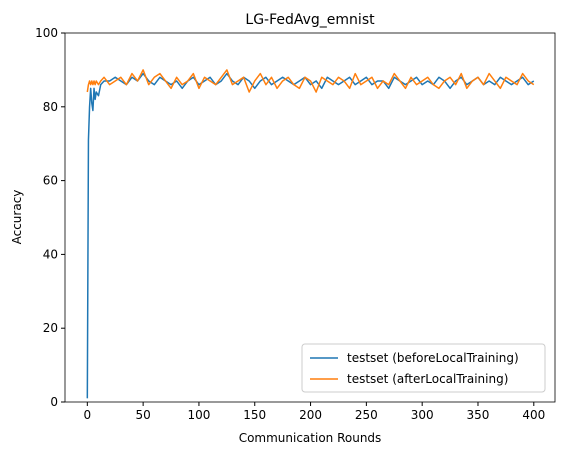 The width and height of the screenshot is (571, 455). I want to click on x-tick-label: 100, so click(198, 415).